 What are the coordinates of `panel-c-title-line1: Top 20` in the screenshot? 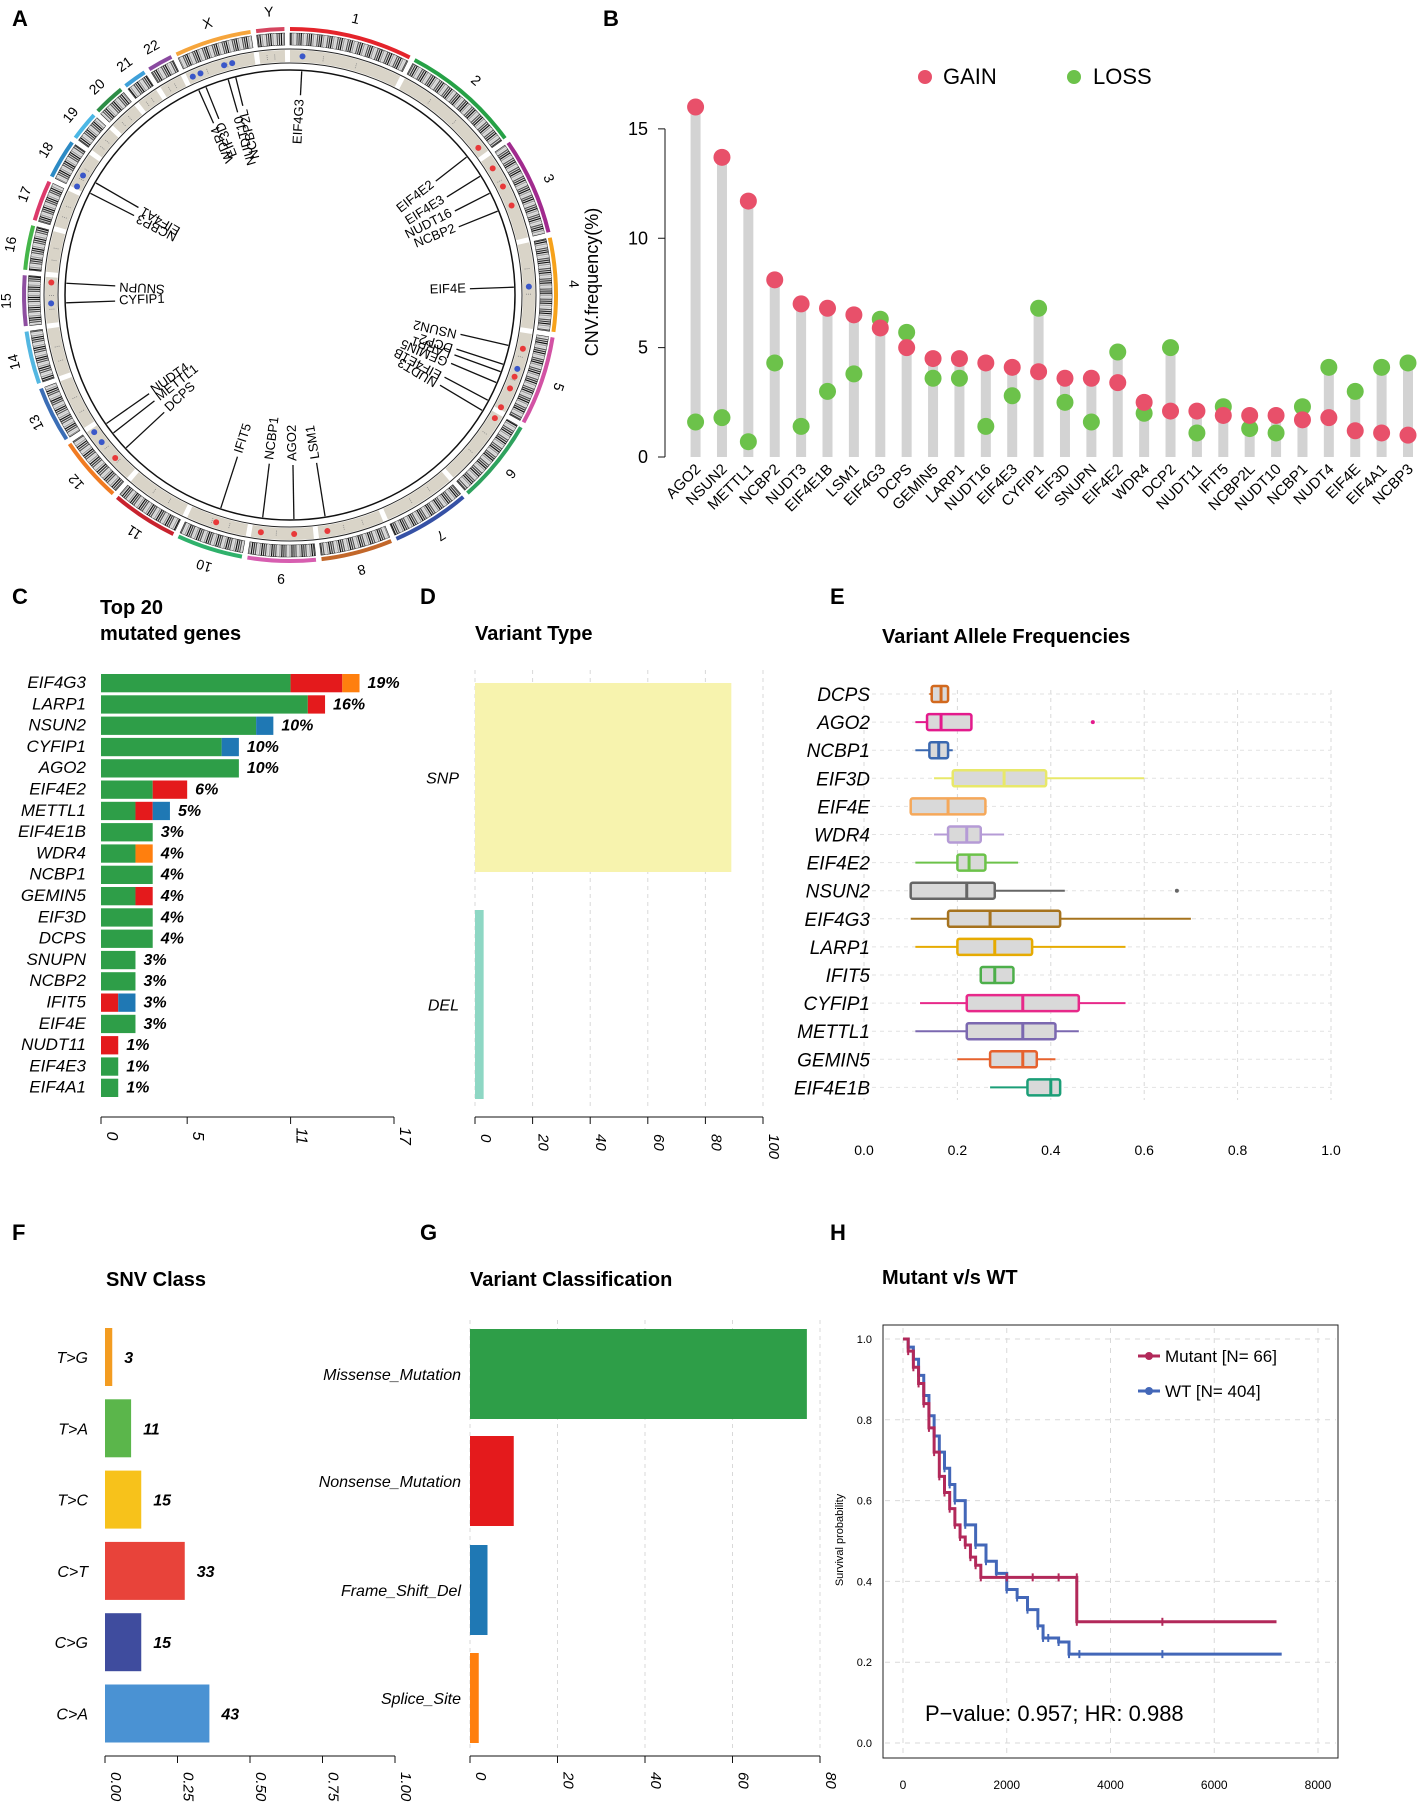 It's located at (131, 608).